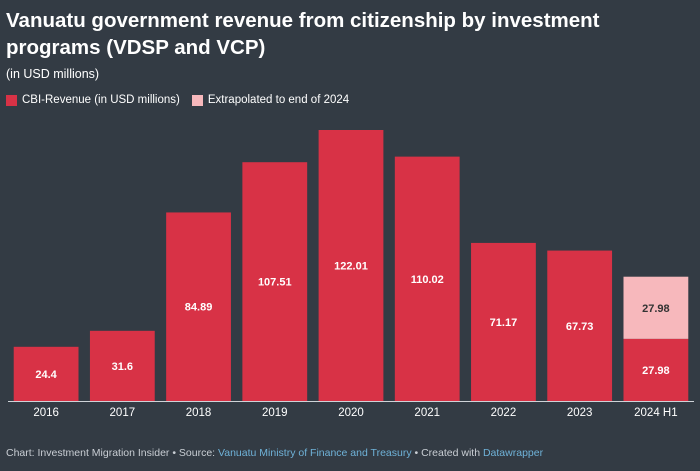 Image resolution: width=700 pixels, height=471 pixels. I want to click on data-label-revenue-2019: 107.51, so click(275, 283).